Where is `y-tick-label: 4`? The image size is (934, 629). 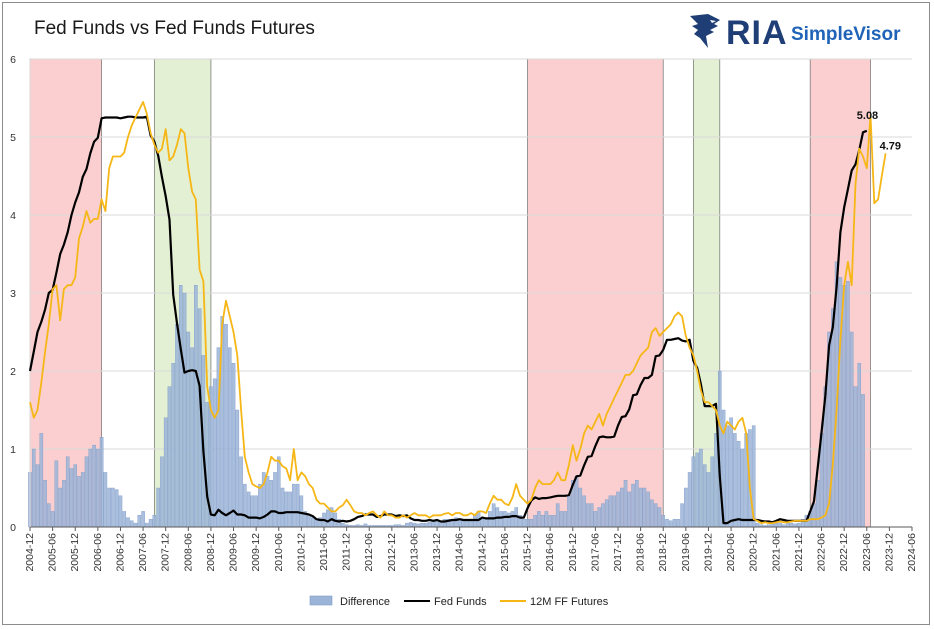
y-tick-label: 4 is located at coordinates (13, 216).